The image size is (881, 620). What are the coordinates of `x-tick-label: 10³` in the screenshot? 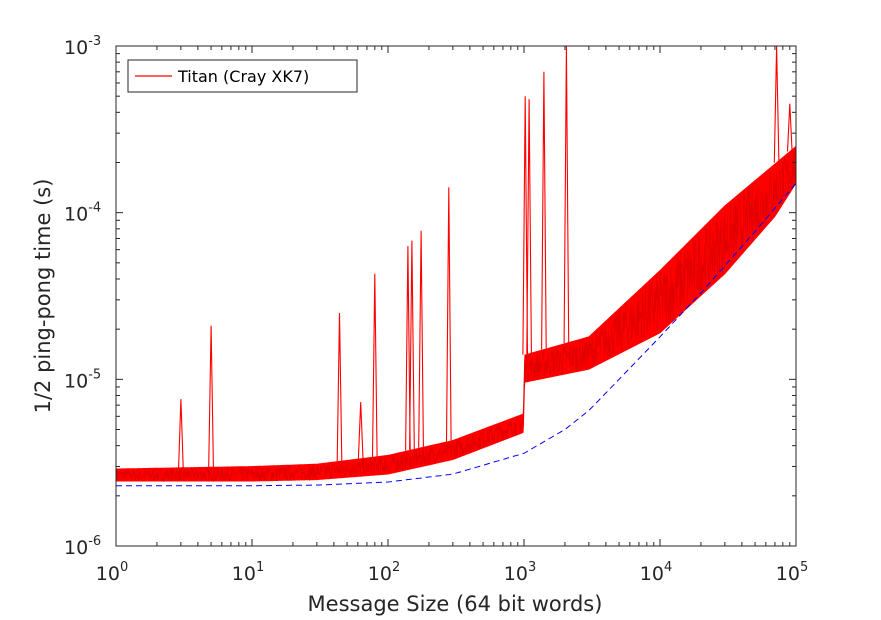 It's located at (520, 572).